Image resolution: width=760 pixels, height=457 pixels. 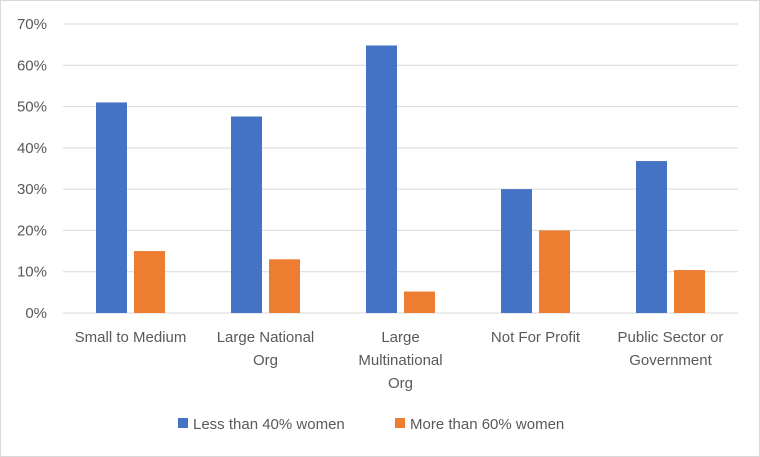 What do you see at coordinates (671, 337) in the screenshot?
I see `x-category-label: Public Sector or` at bounding box center [671, 337].